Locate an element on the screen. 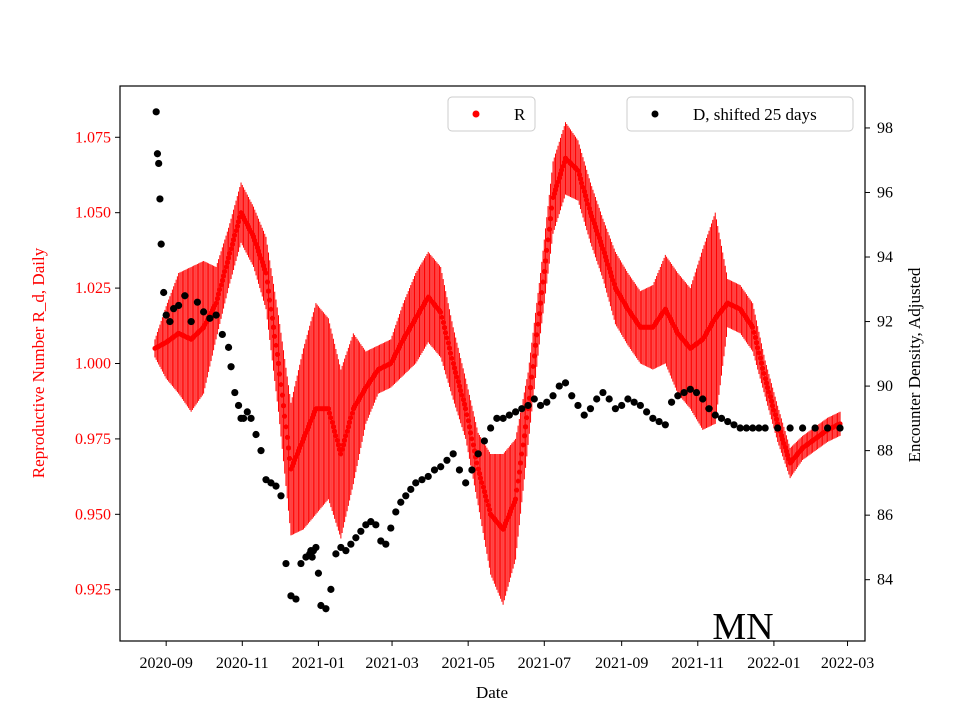  x-tick-label: 2021-07 is located at coordinates (544, 663).